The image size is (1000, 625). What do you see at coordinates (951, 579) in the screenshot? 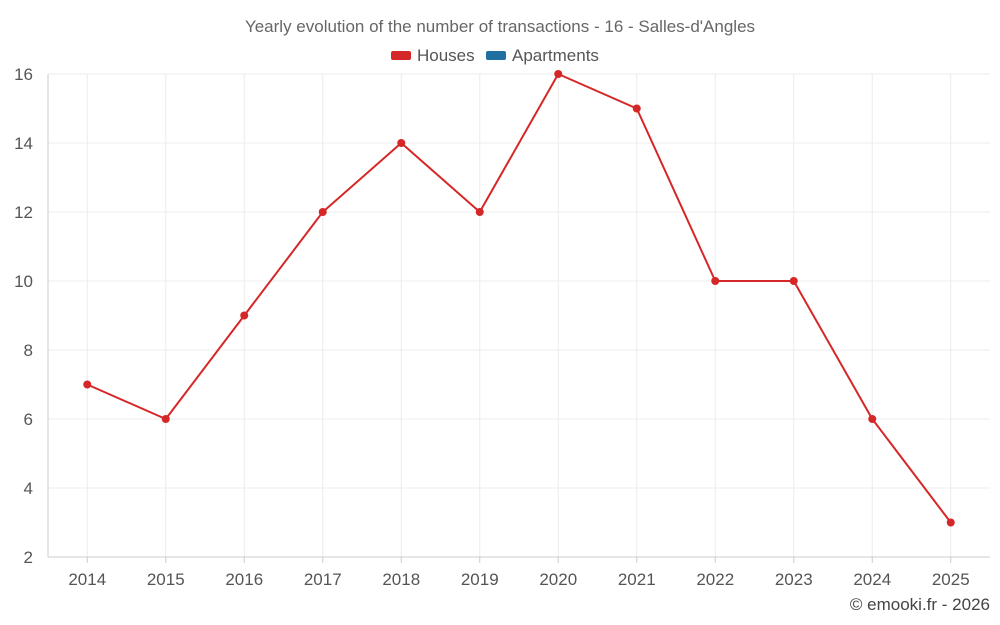
I see `x-tick-label: 2025` at bounding box center [951, 579].